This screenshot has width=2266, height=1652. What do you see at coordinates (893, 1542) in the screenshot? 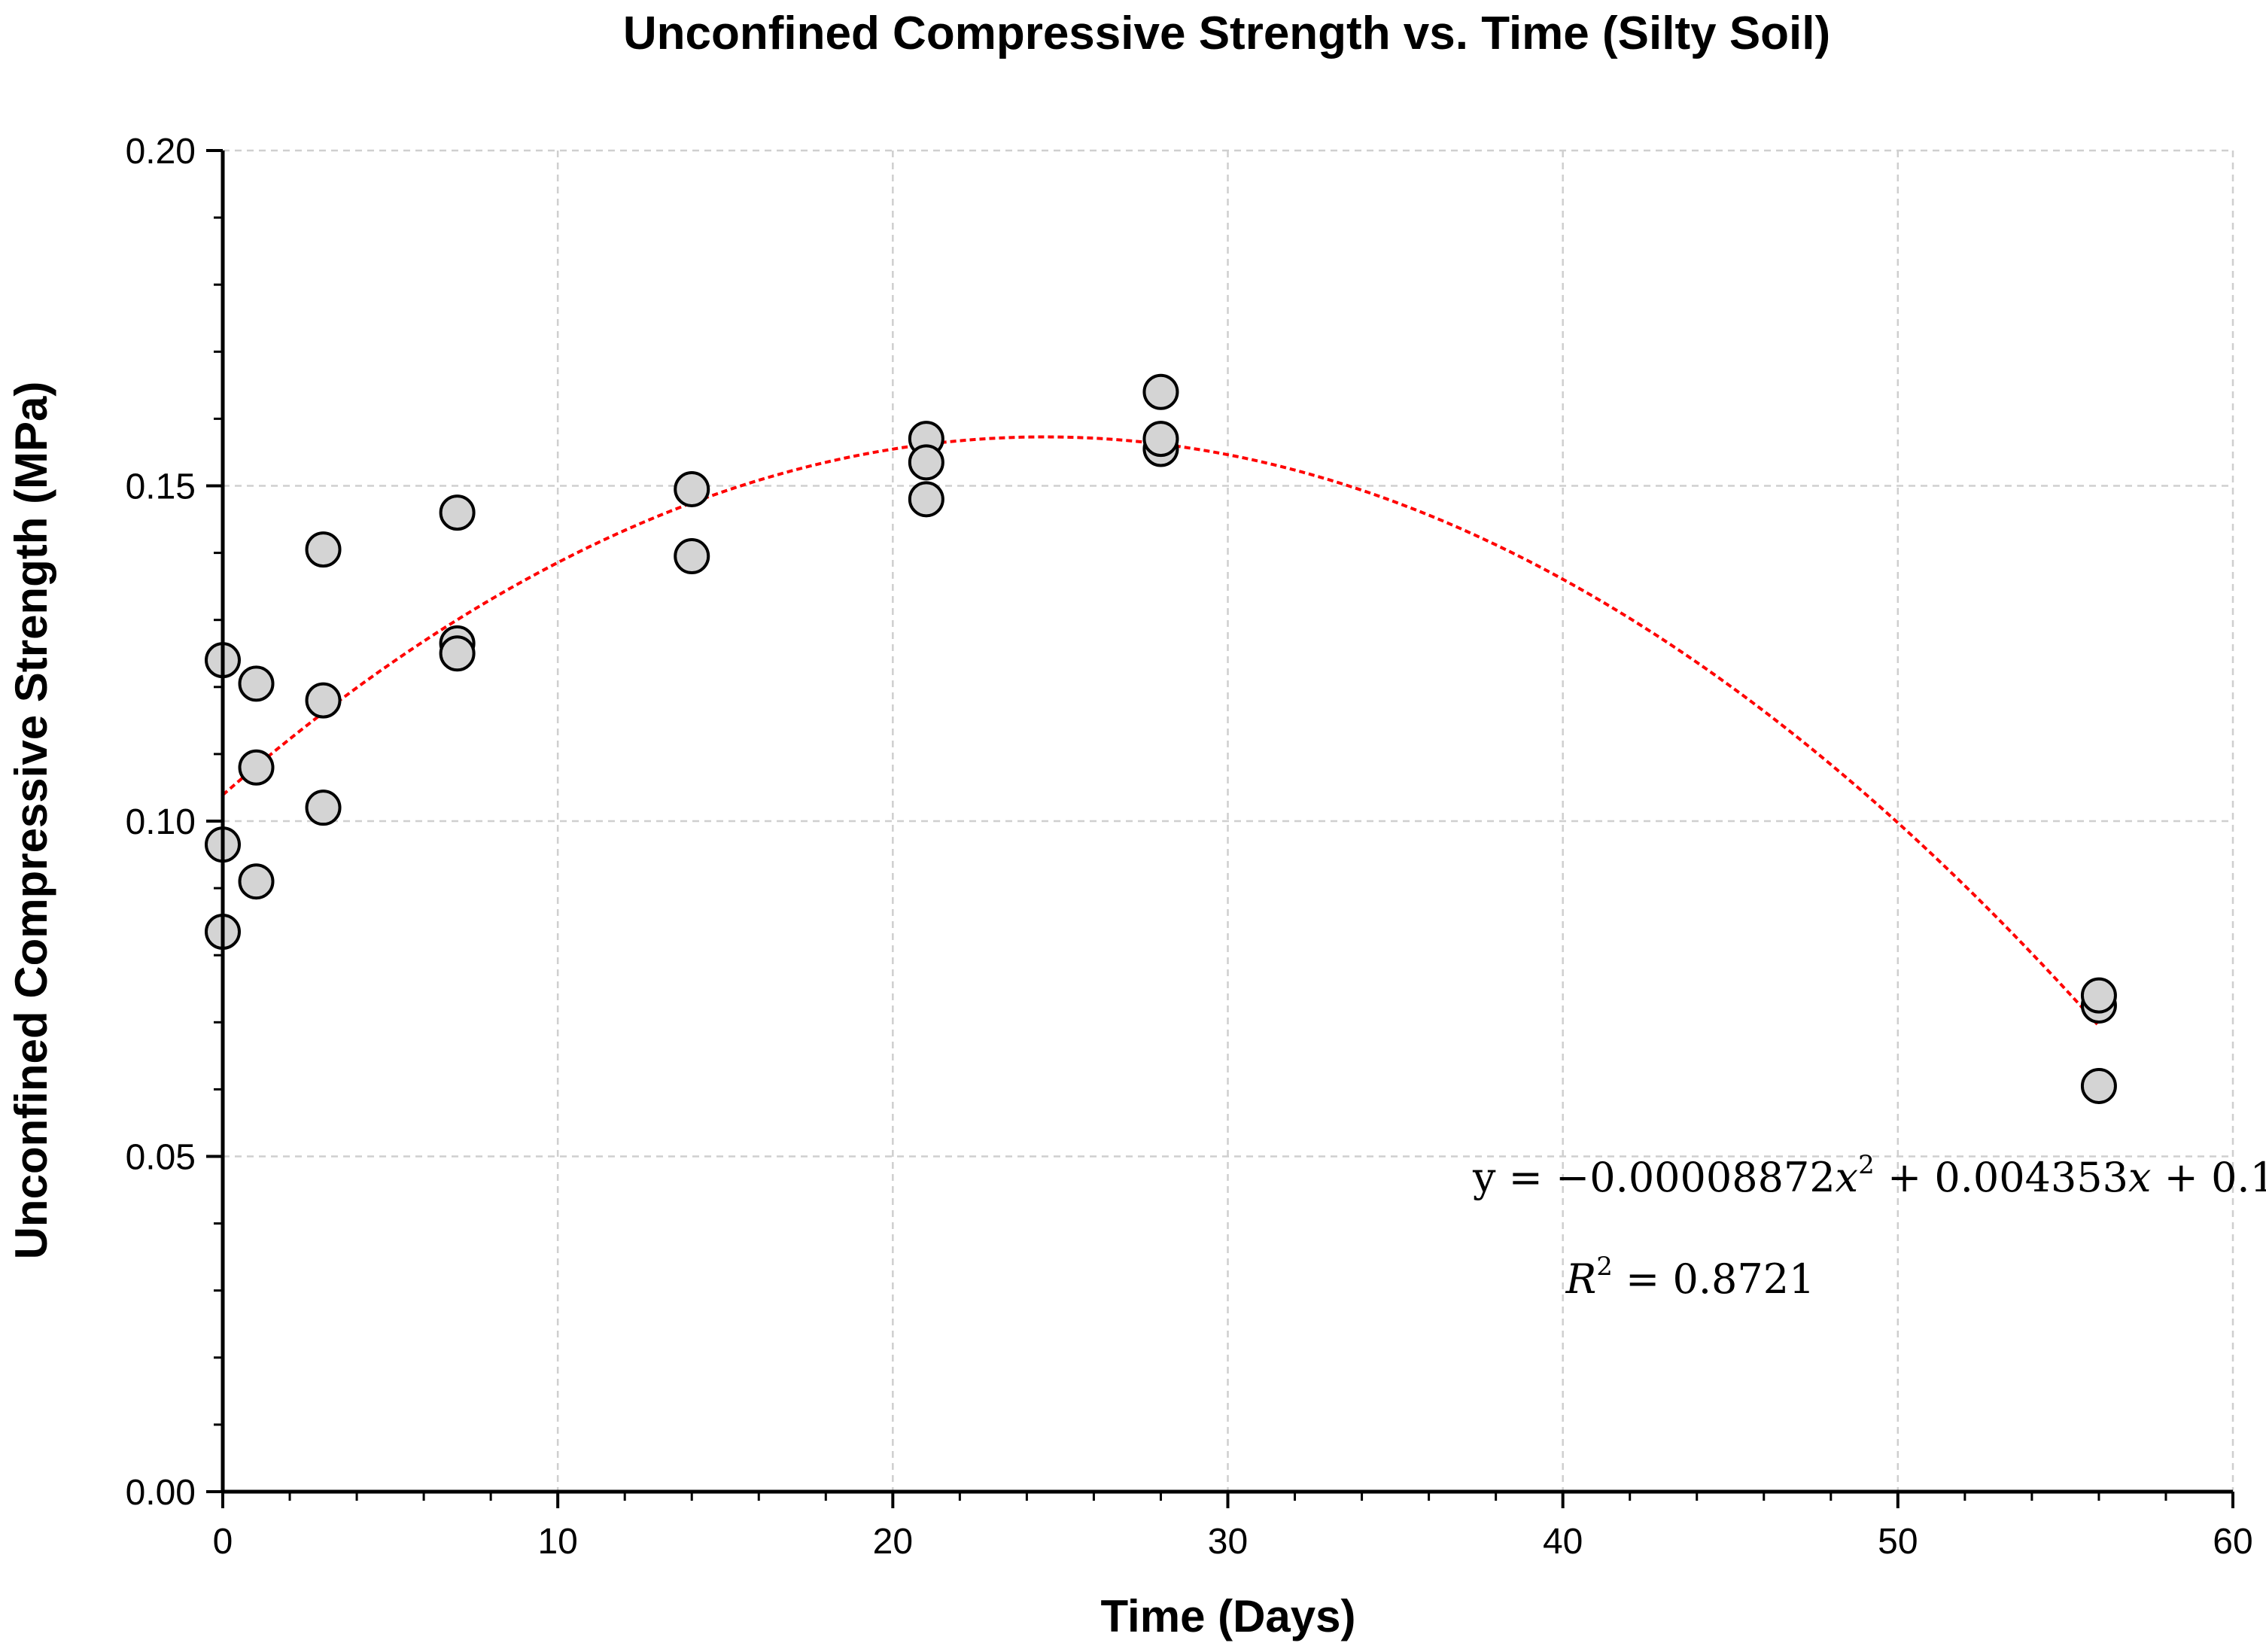
I see `x-tick-label: 20` at bounding box center [893, 1542].